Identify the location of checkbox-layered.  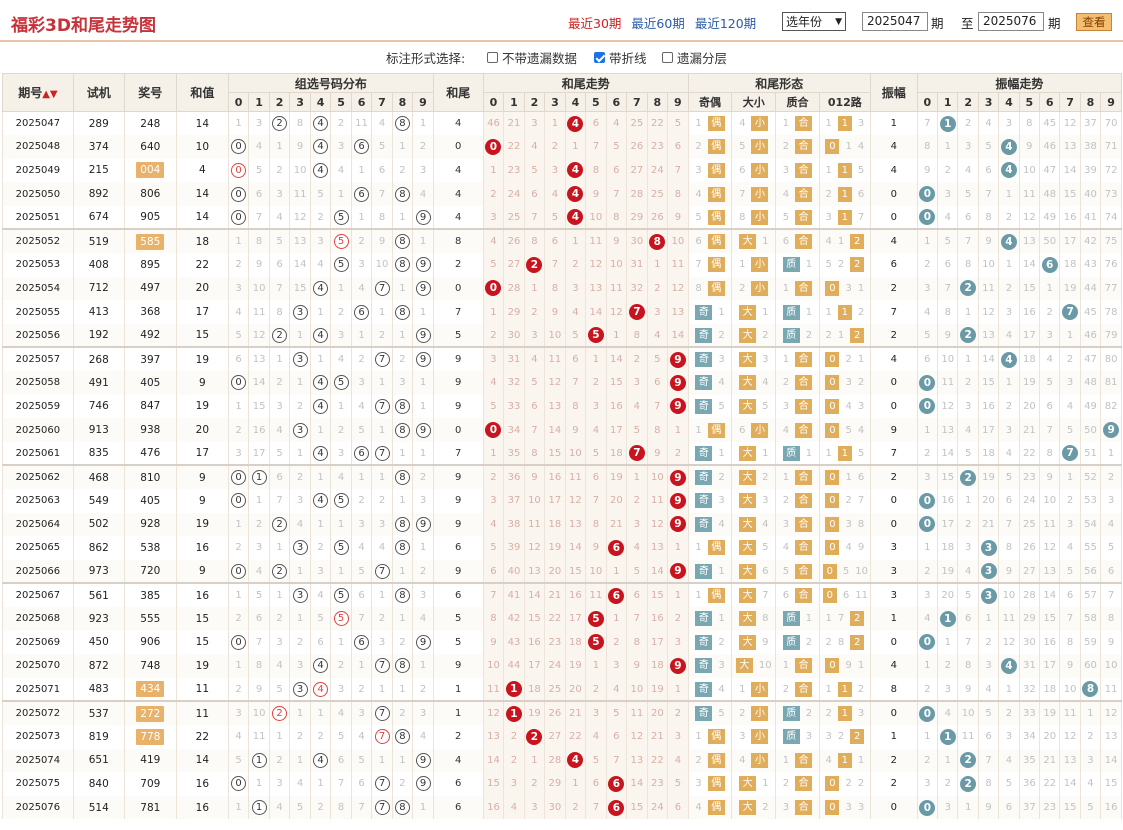
(667, 57).